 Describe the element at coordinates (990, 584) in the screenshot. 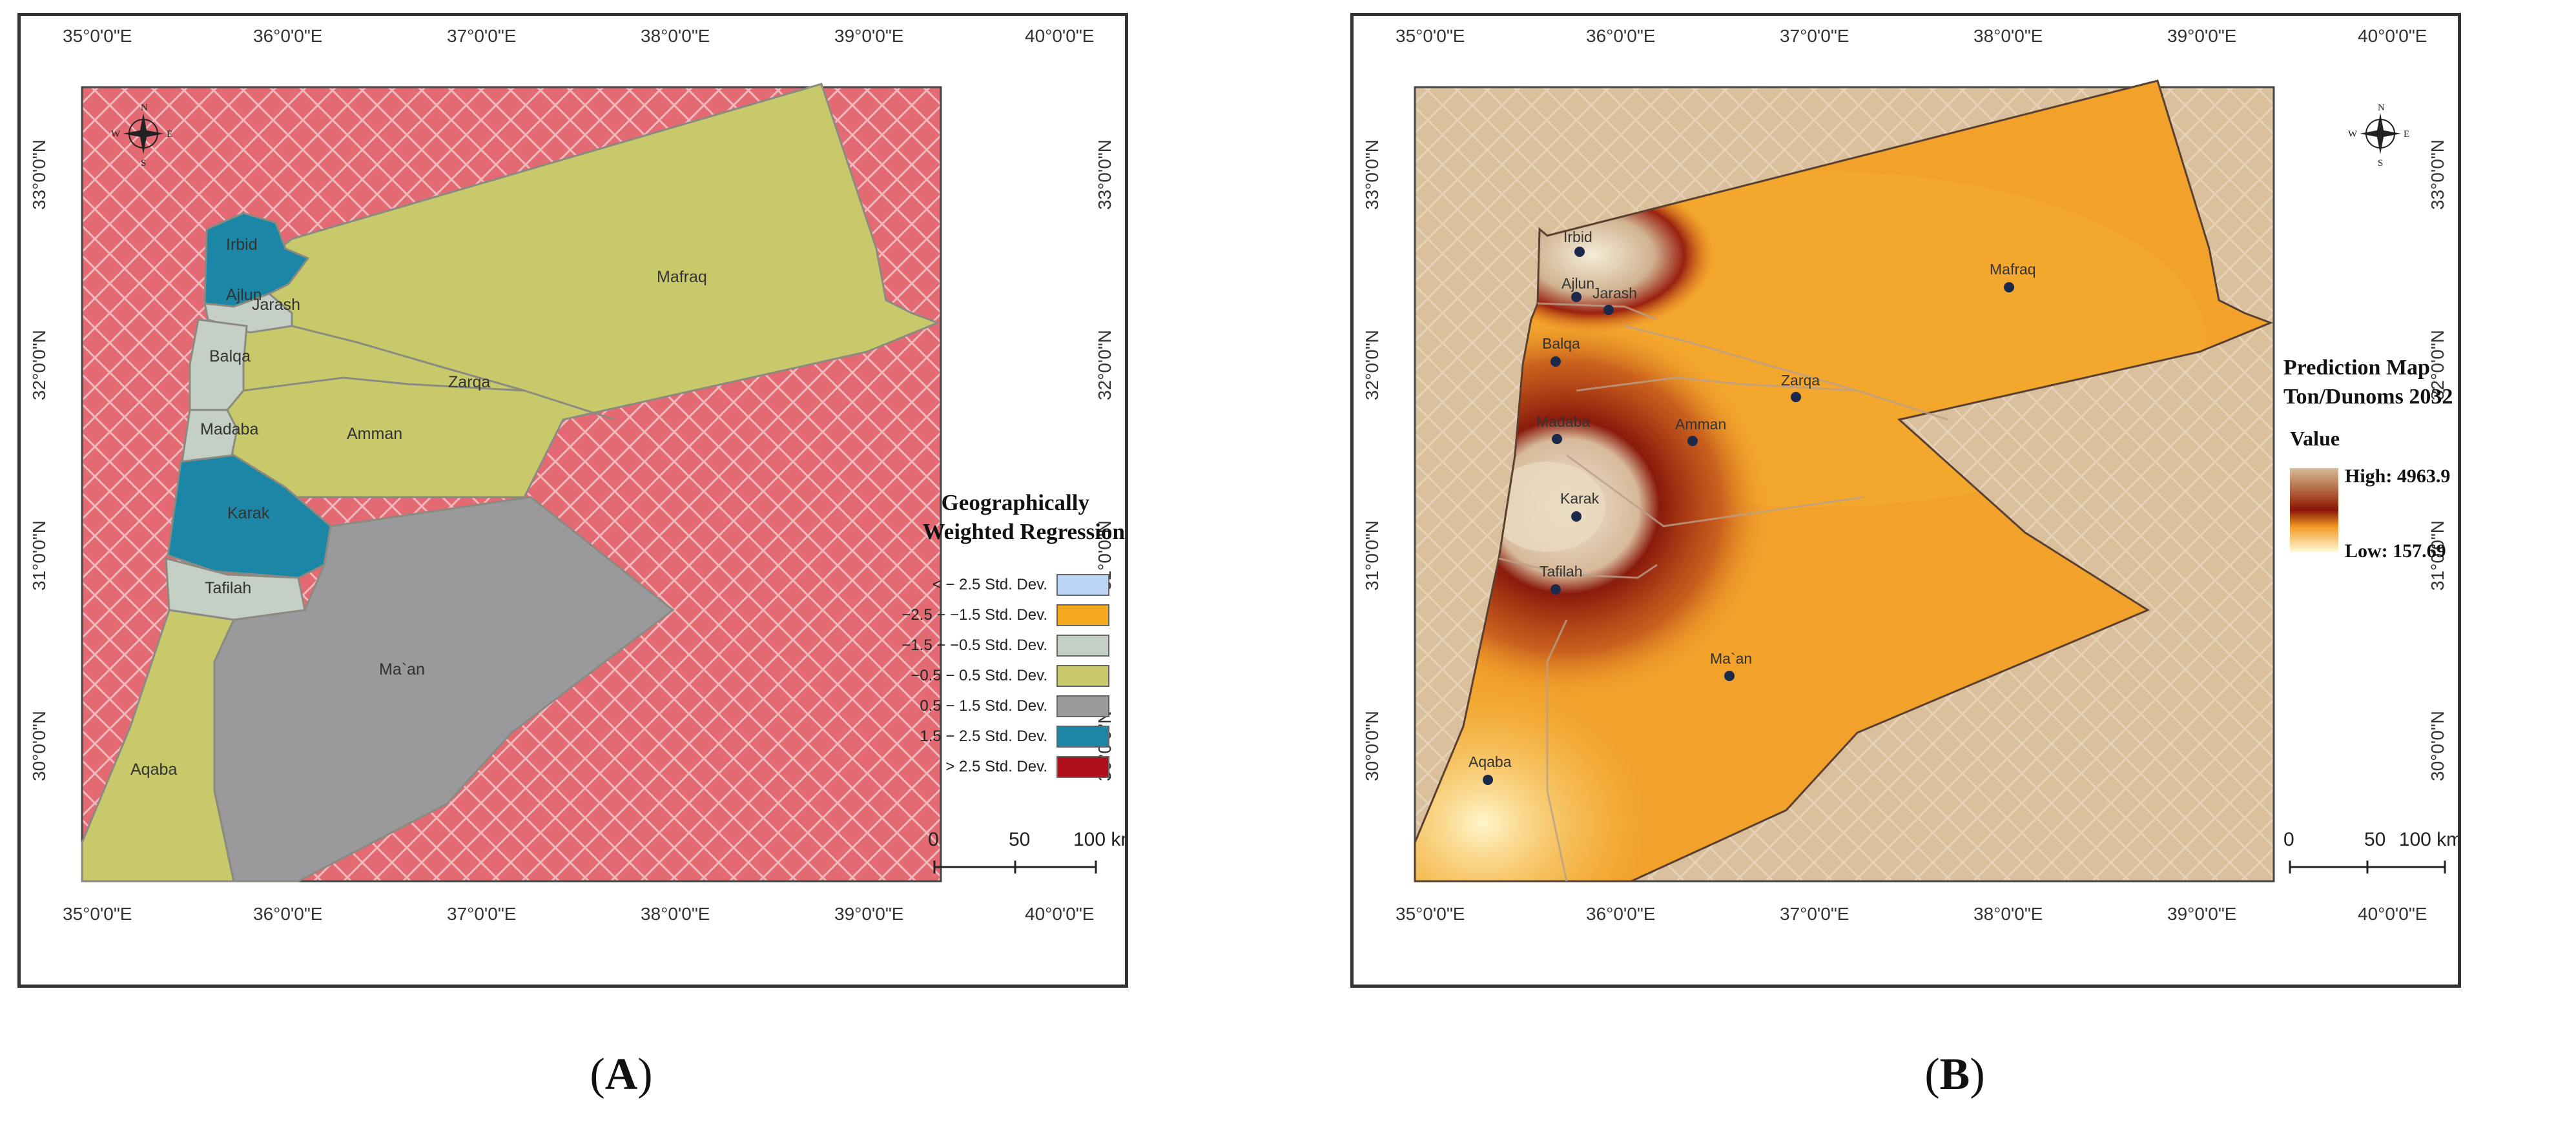

I see `legend-item-label: < − 2.5 Std. Dev.` at that location.